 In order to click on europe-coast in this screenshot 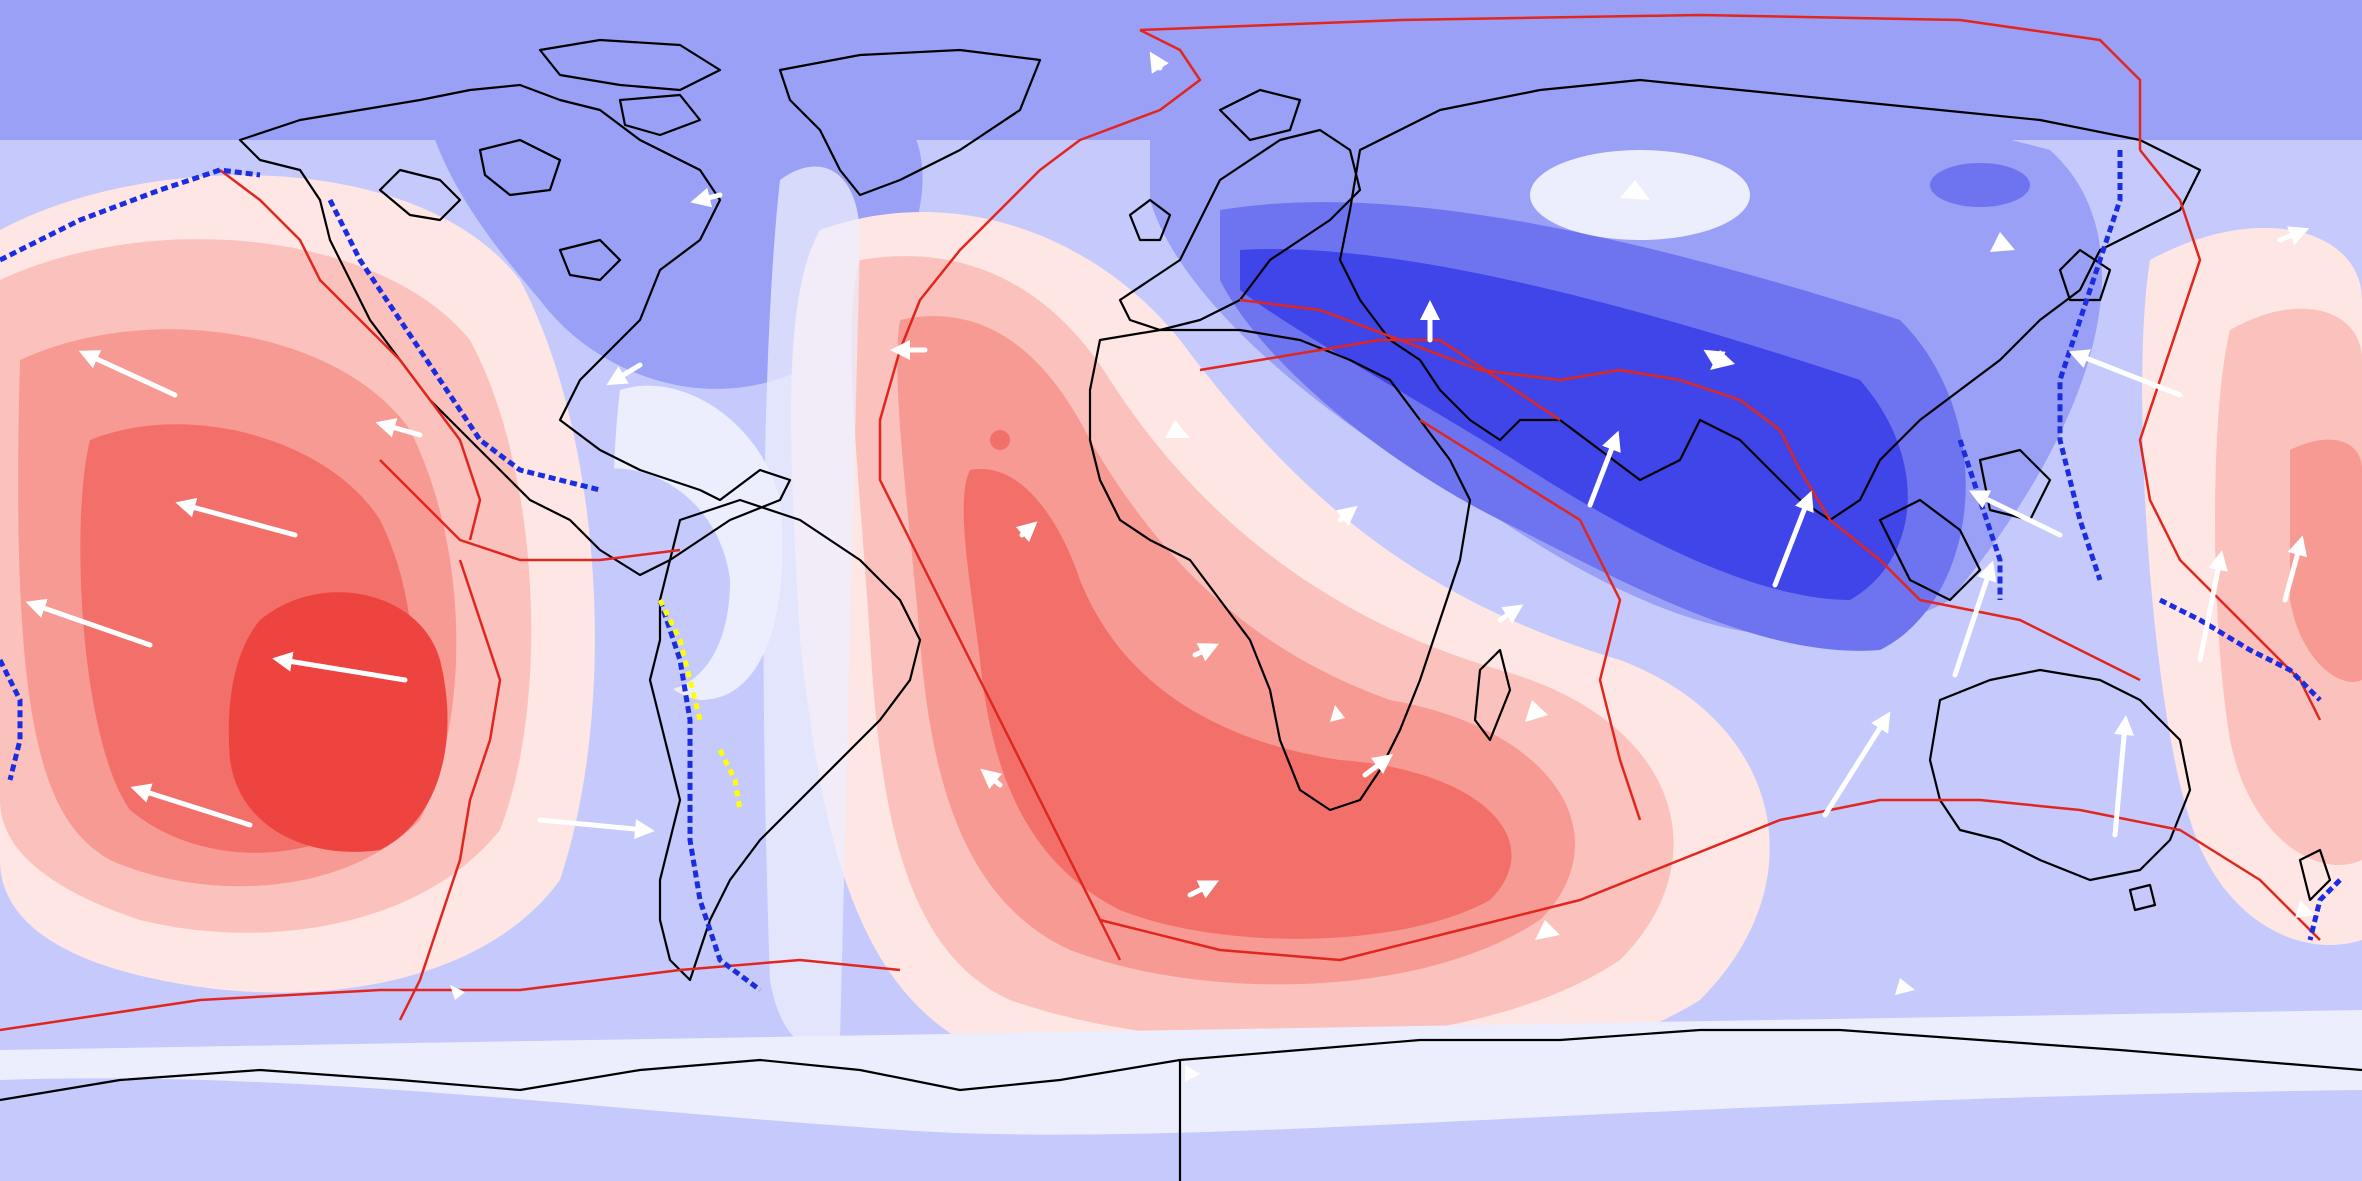, I will do `click(1240, 230)`.